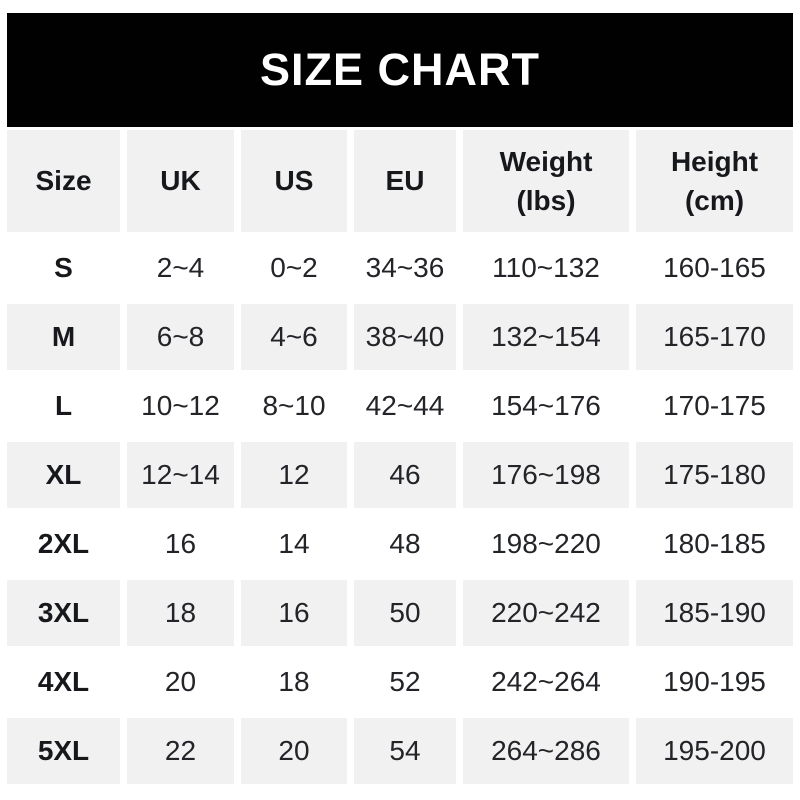 The image size is (800, 800). What do you see at coordinates (180, 268) in the screenshot?
I see `uk-cell: 2~4` at bounding box center [180, 268].